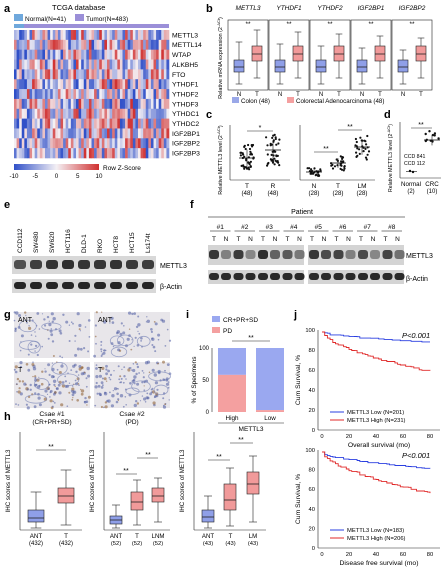 This screenshot has width=445, height=571. Describe the element at coordinates (412, 8) in the screenshot. I see `gene-title: IGF2BP2` at that location.